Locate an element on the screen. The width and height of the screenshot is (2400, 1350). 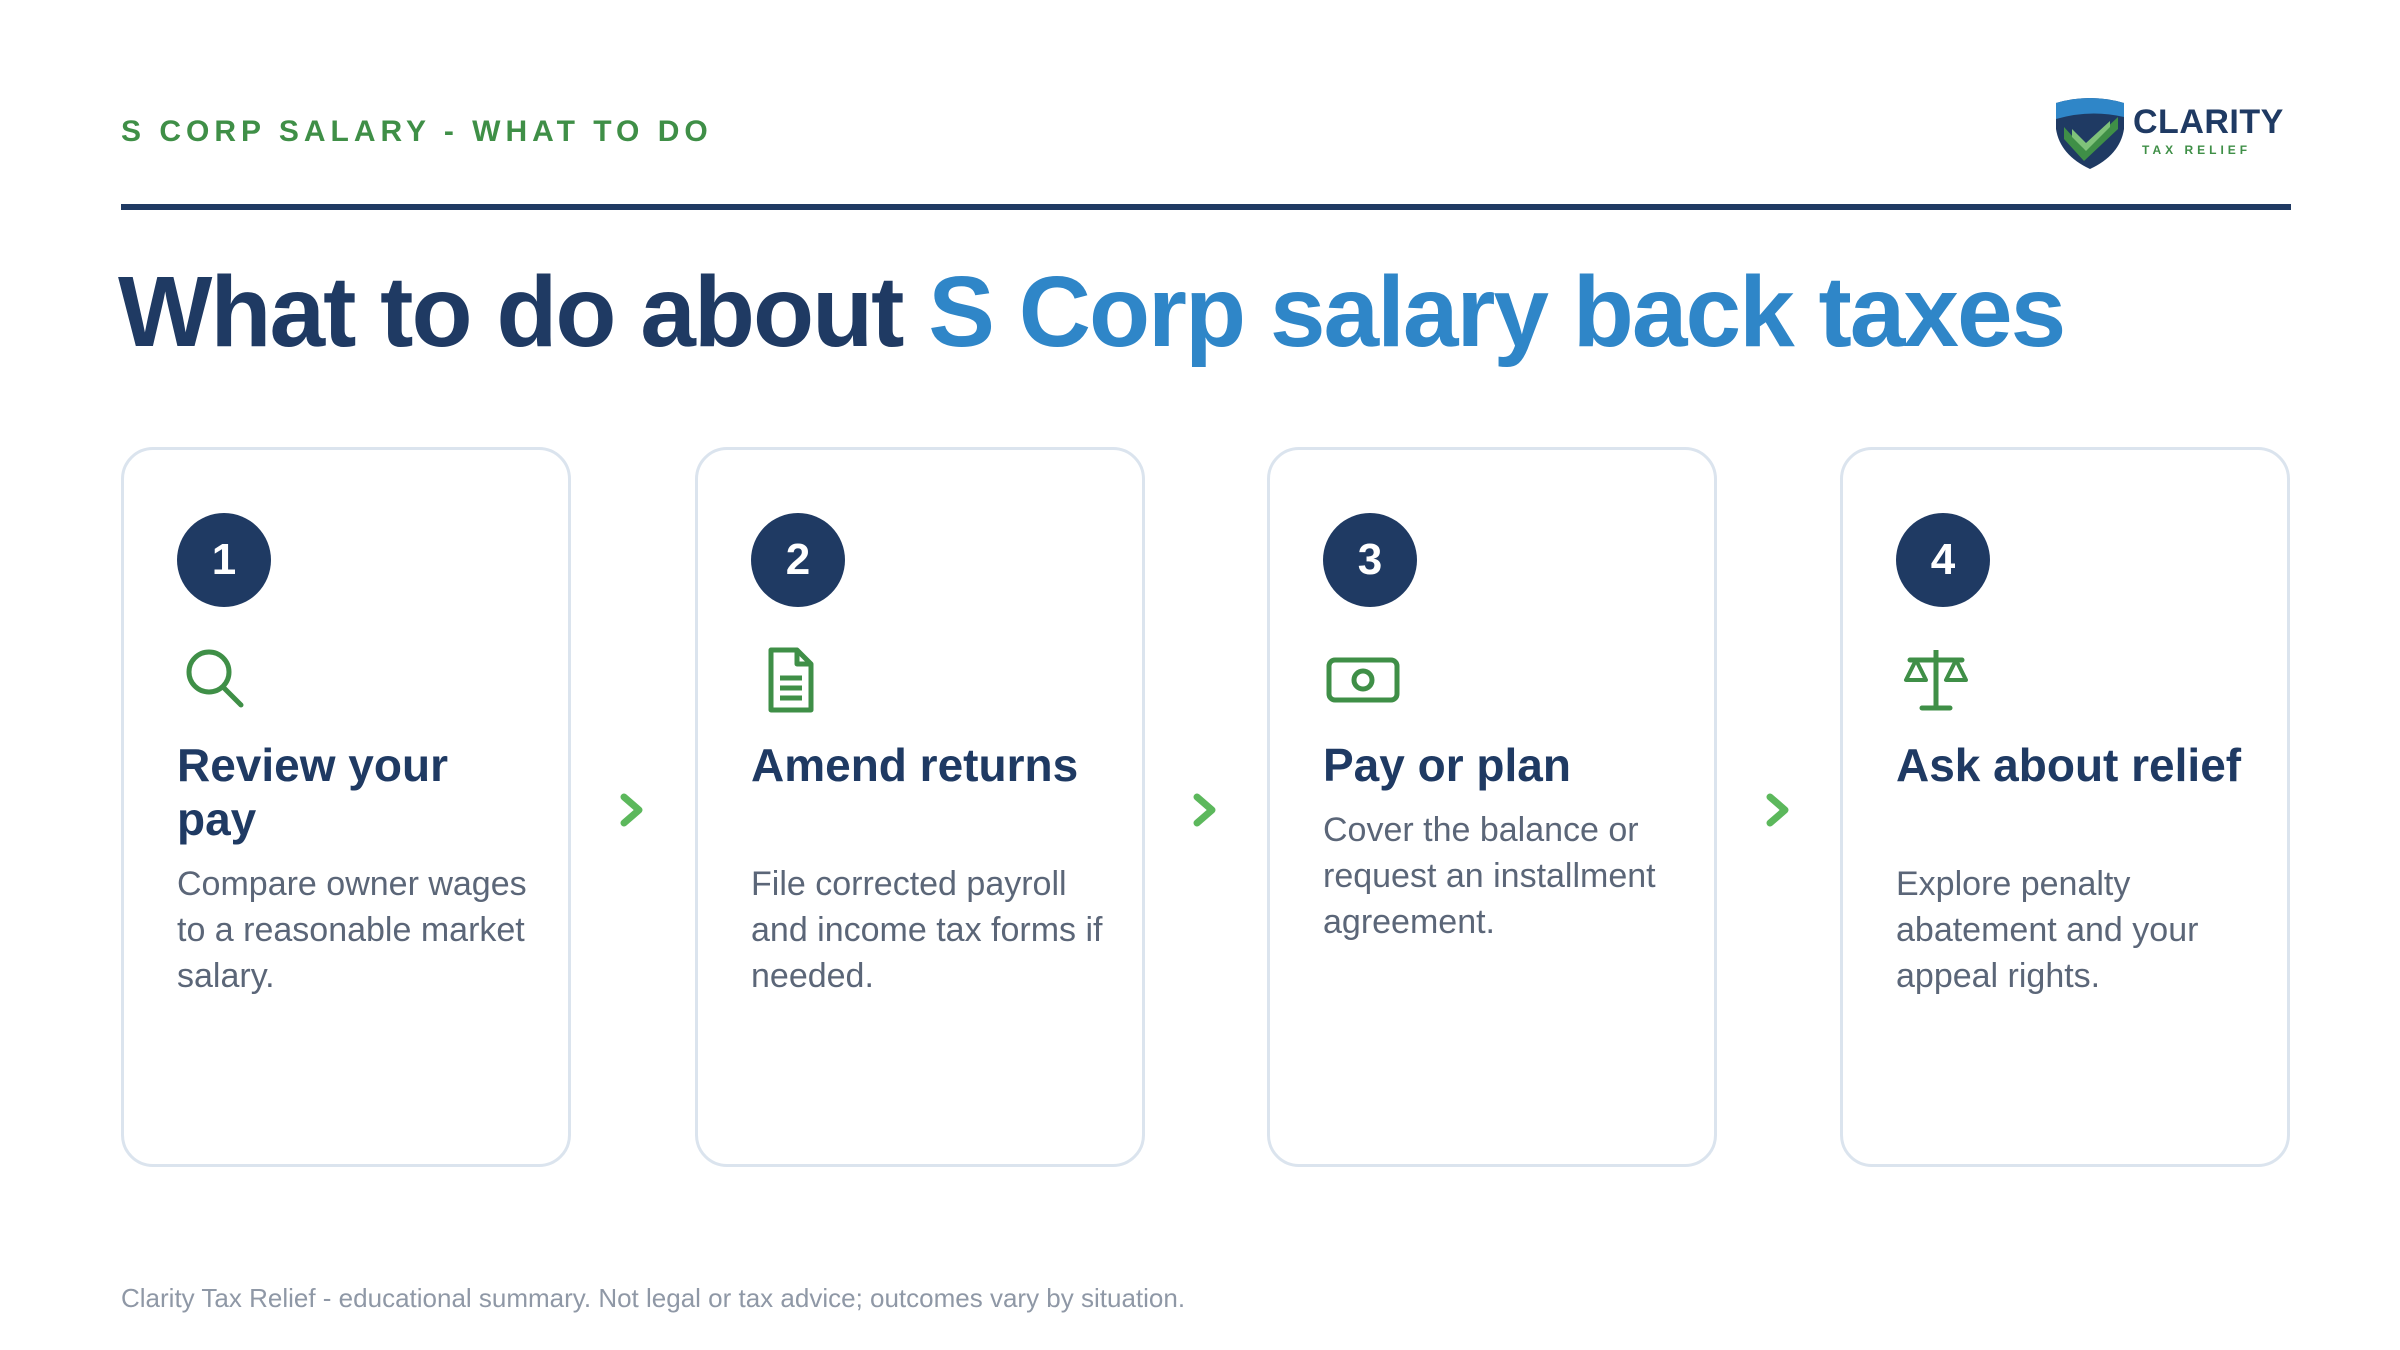
step-number-badge: 3 is located at coordinates (1370, 560).